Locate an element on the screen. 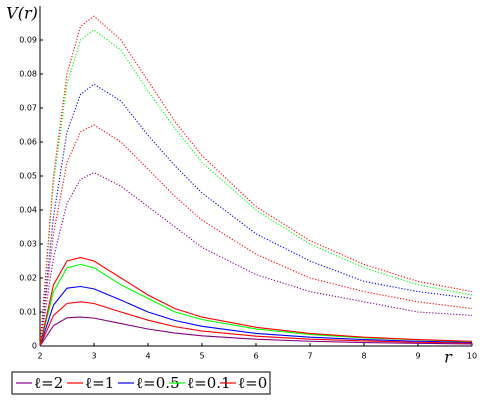 The width and height of the screenshot is (496, 407). legend-label: ℓ=0.5 is located at coordinates (158, 383).